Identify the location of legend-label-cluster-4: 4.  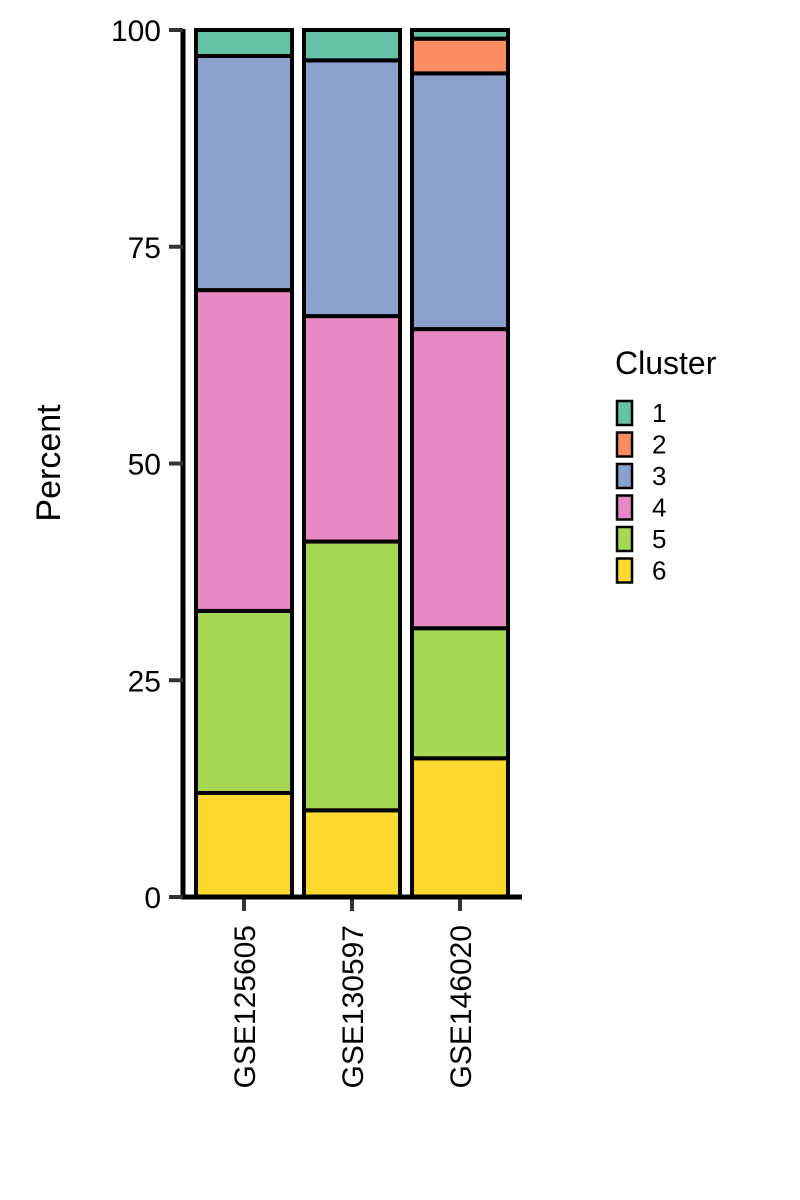
(659, 508).